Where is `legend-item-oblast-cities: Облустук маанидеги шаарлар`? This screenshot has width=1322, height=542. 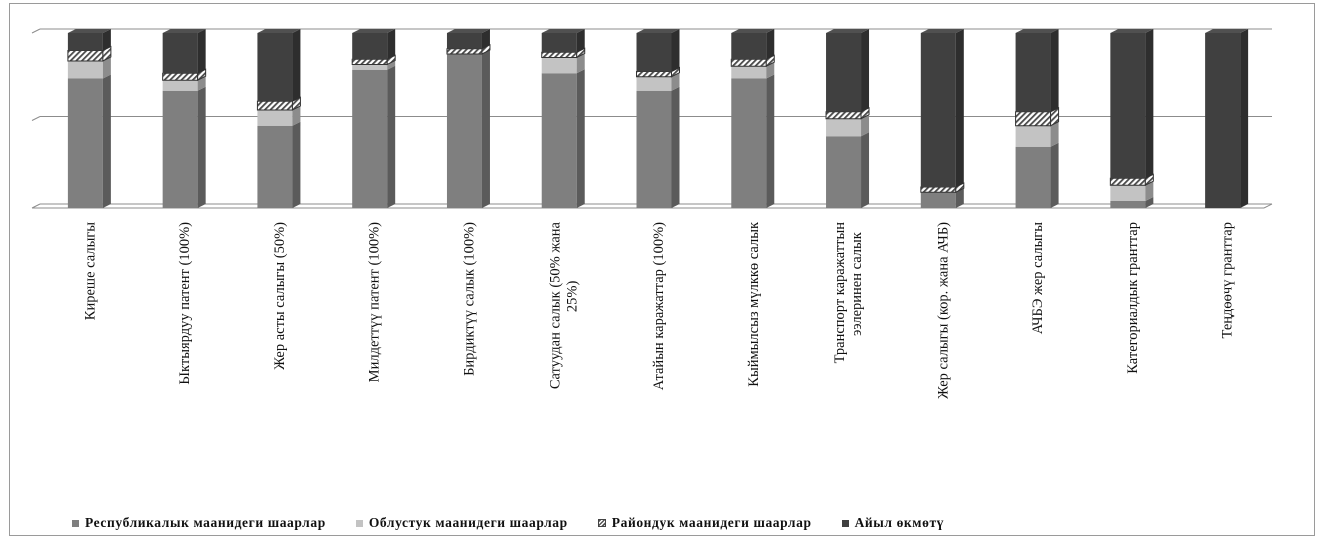
legend-item-oblast-cities: Облустук маанидеги шаарлар is located at coordinates (461, 523).